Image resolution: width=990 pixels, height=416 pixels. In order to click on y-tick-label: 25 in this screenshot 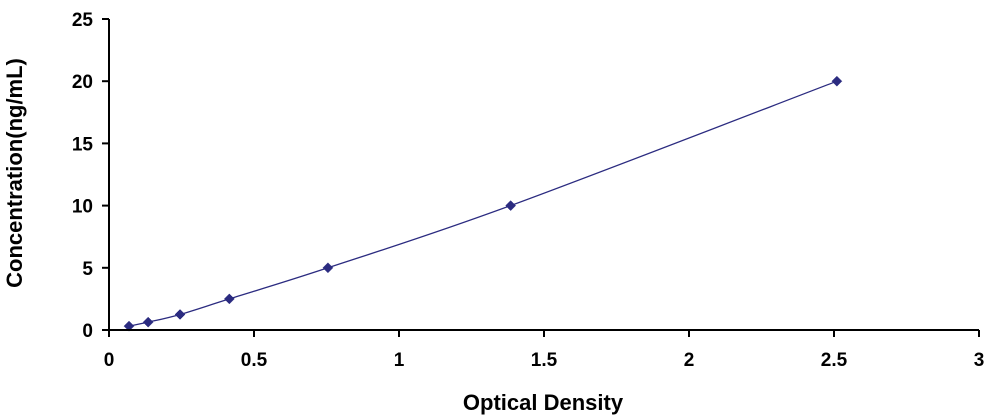, I will do `click(83, 20)`.